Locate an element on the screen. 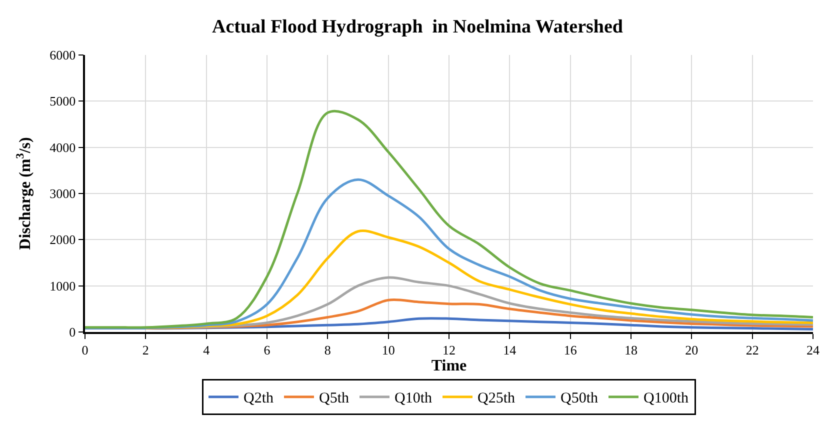 The image size is (835, 427). x-tick-label: 22 is located at coordinates (752, 350).